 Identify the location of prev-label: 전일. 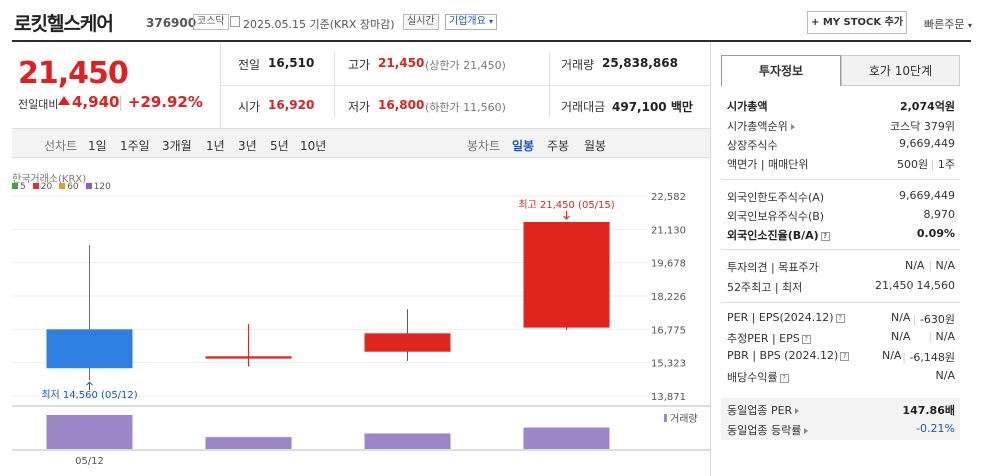
(249, 65).